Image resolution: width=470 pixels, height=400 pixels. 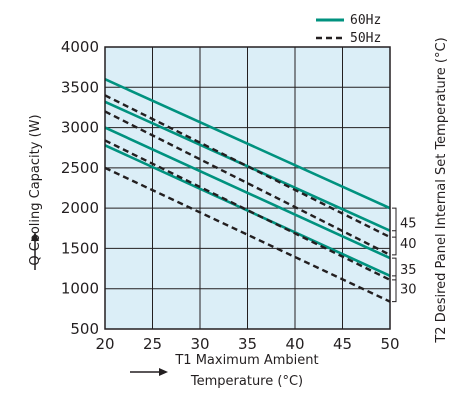 What do you see at coordinates (365, 38) in the screenshot?
I see `legend-50hz-label: 50Hz` at bounding box center [365, 38].